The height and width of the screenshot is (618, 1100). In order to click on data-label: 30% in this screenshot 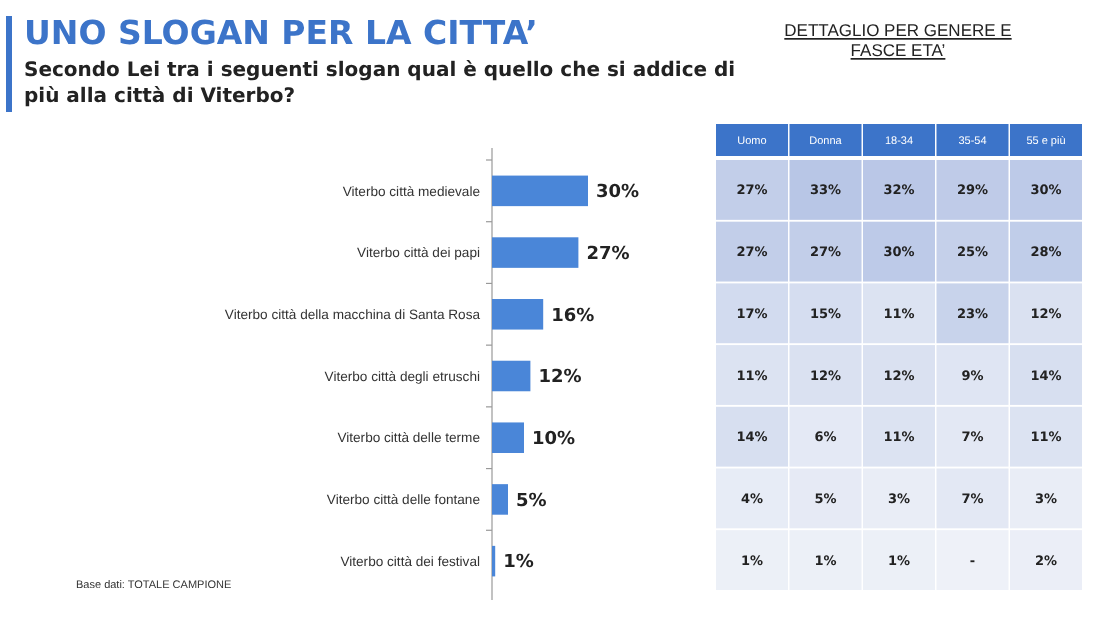, I will do `click(618, 193)`.